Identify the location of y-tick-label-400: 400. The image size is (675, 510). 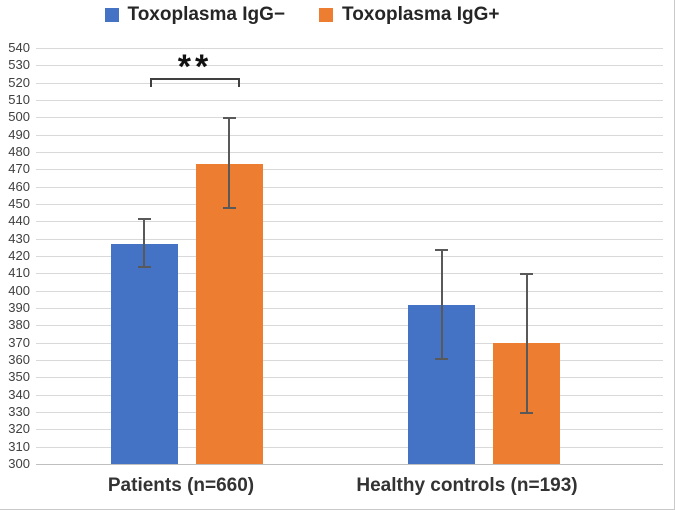
(19, 290).